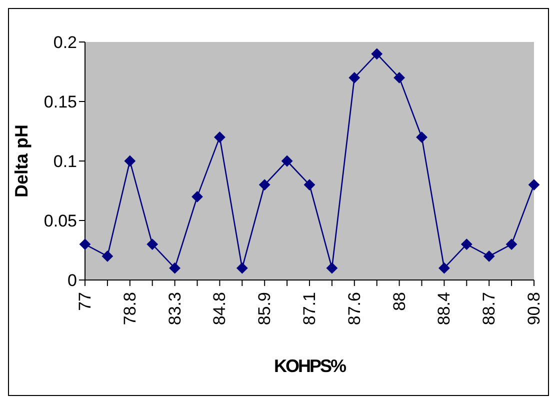 This screenshot has height=404, width=557. Describe the element at coordinates (60, 221) in the screenshot. I see `y-tick-label: 0.05` at that location.